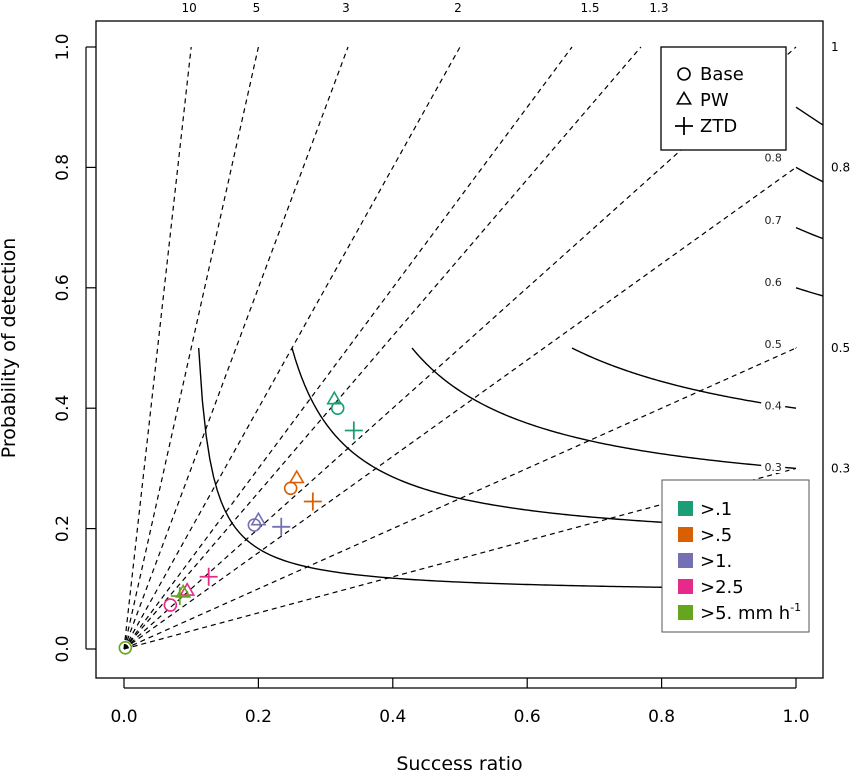  I want to click on bias-label: 0.3, so click(840, 468).